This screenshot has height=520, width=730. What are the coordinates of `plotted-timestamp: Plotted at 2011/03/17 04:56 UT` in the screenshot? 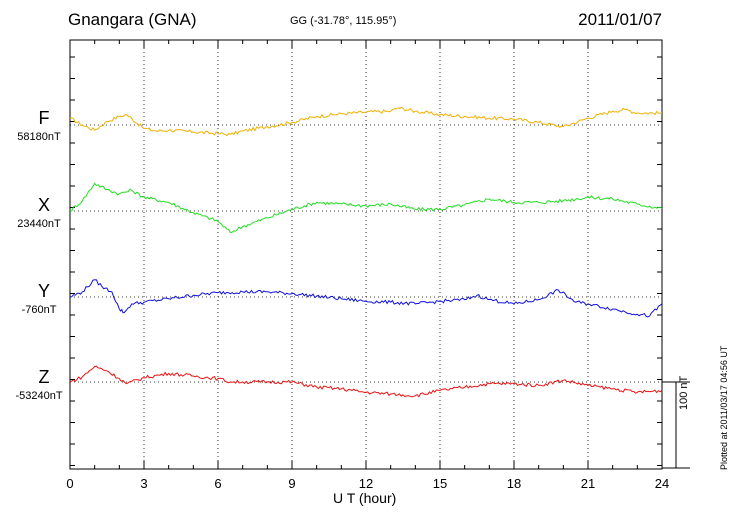 It's located at (724, 407).